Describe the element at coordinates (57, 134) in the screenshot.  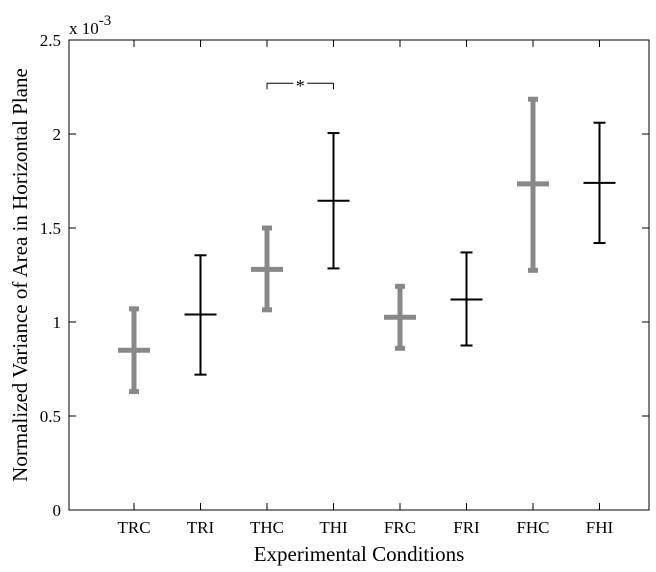
I see `y-tick-label: 2` at that location.